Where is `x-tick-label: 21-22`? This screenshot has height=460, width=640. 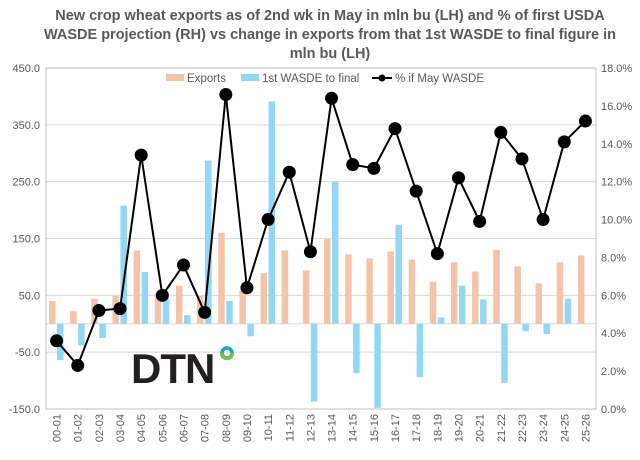
x-tick-label: 21-22 is located at coordinates (502, 428).